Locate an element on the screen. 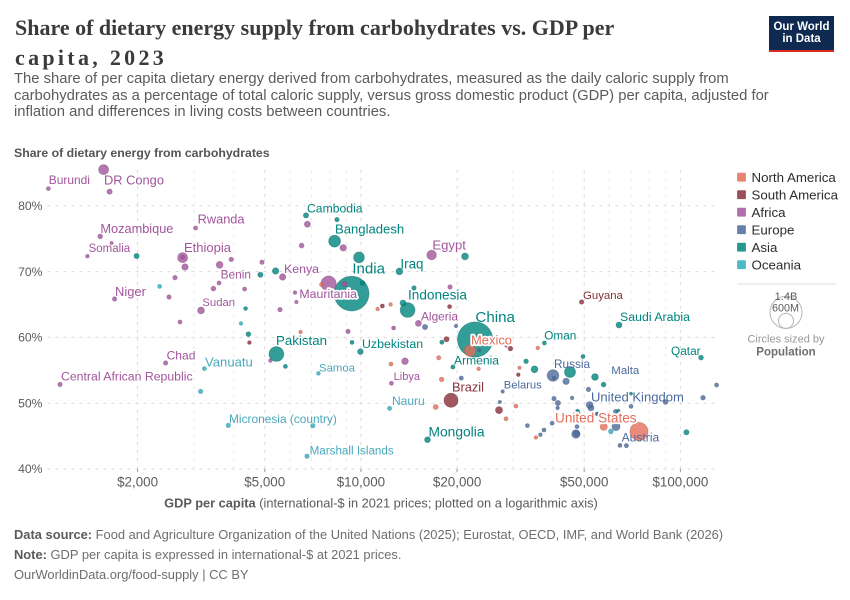 This screenshot has width=850, height=600. svg-text: Circles sized by is located at coordinates (786, 339).